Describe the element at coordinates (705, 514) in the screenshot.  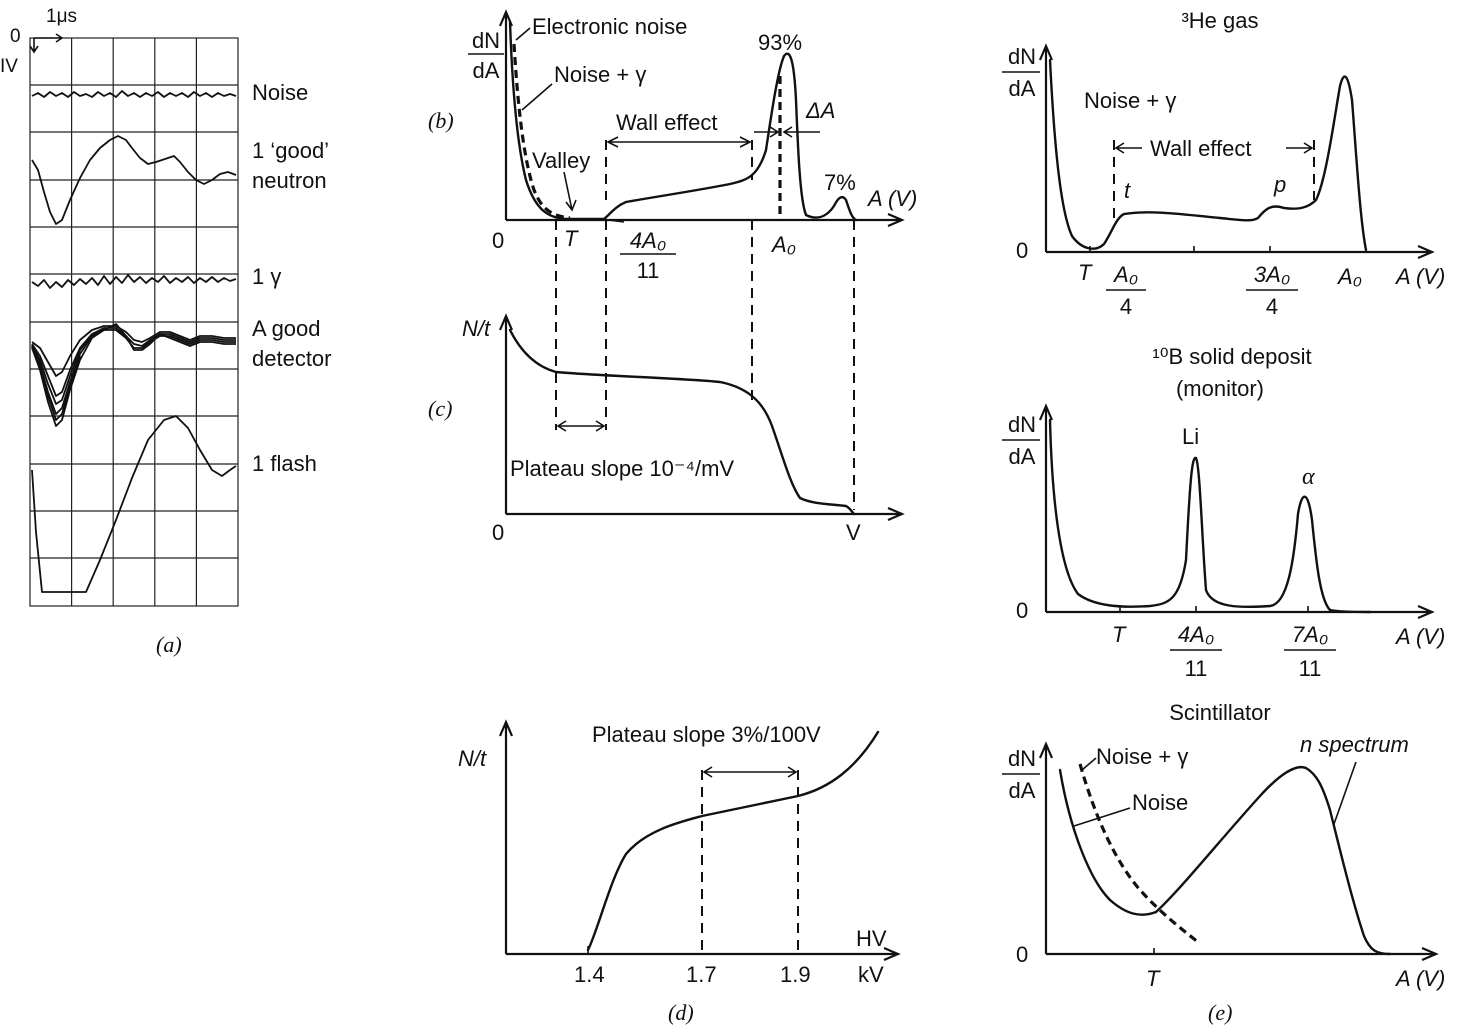
I see `c-x-axis` at that location.